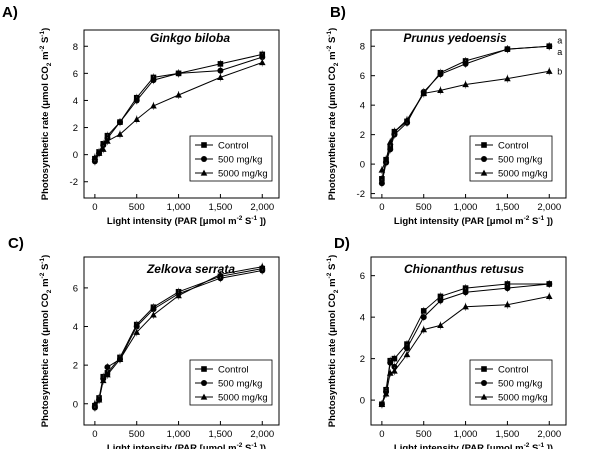  Describe the element at coordinates (240, 384) in the screenshot. I see `legend-entry: 500 mg/kg` at that location.